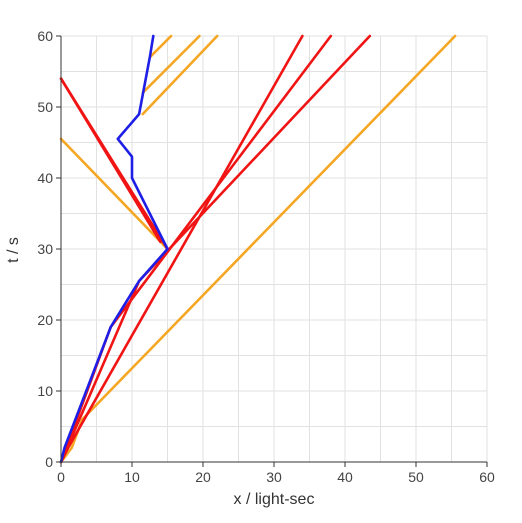  I want to click on y-tick-label: 30, so click(45, 249).